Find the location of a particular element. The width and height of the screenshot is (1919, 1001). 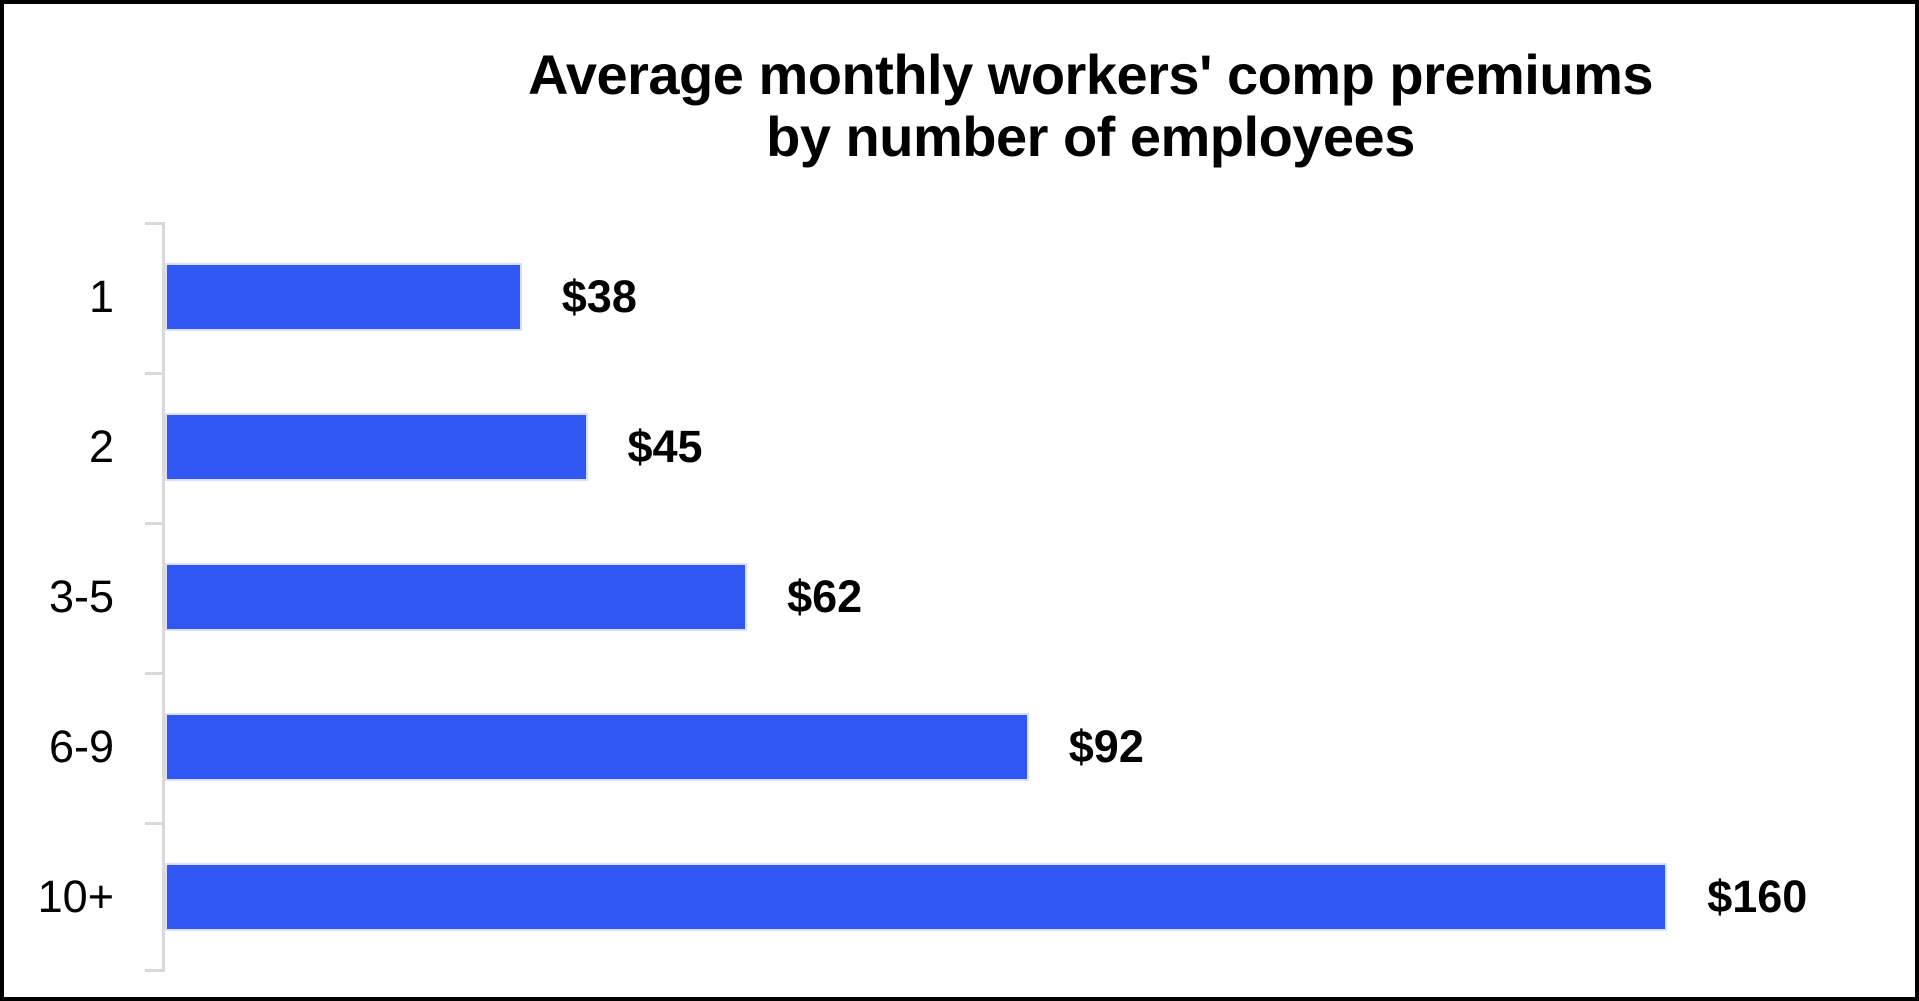

bar-row: $45 is located at coordinates (1010, 447).